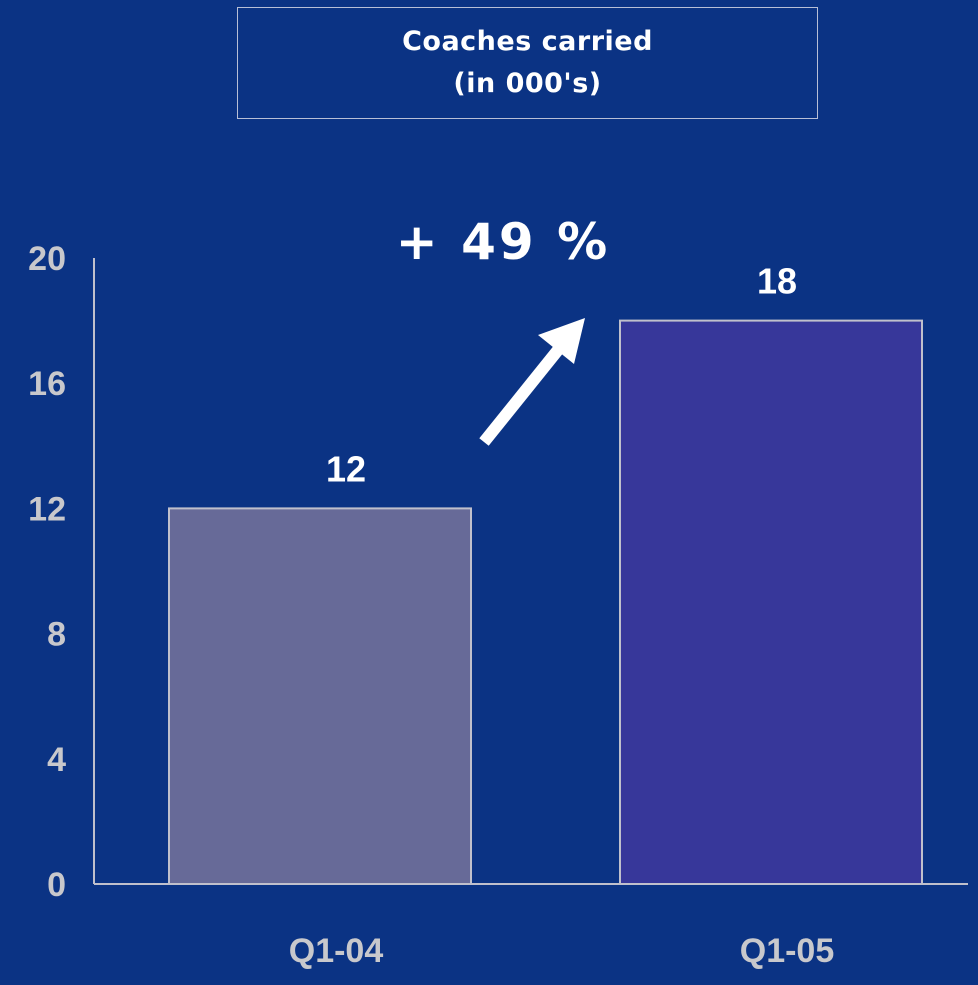 The image size is (978, 985). What do you see at coordinates (346, 468) in the screenshot?
I see `data-label-q1-04: 12` at bounding box center [346, 468].